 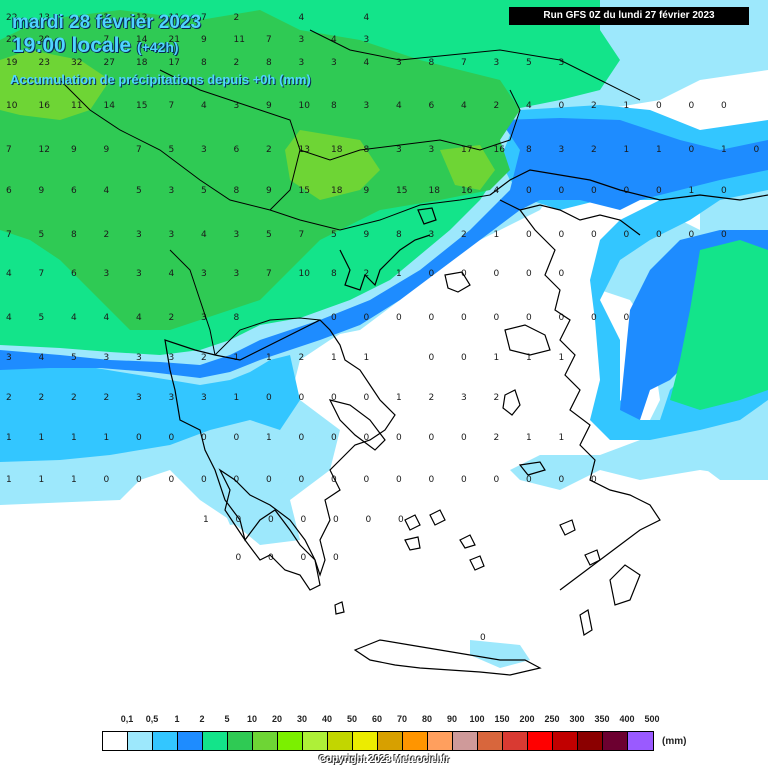 I want to click on forecast-offset: (+42h), so click(x=157, y=47).